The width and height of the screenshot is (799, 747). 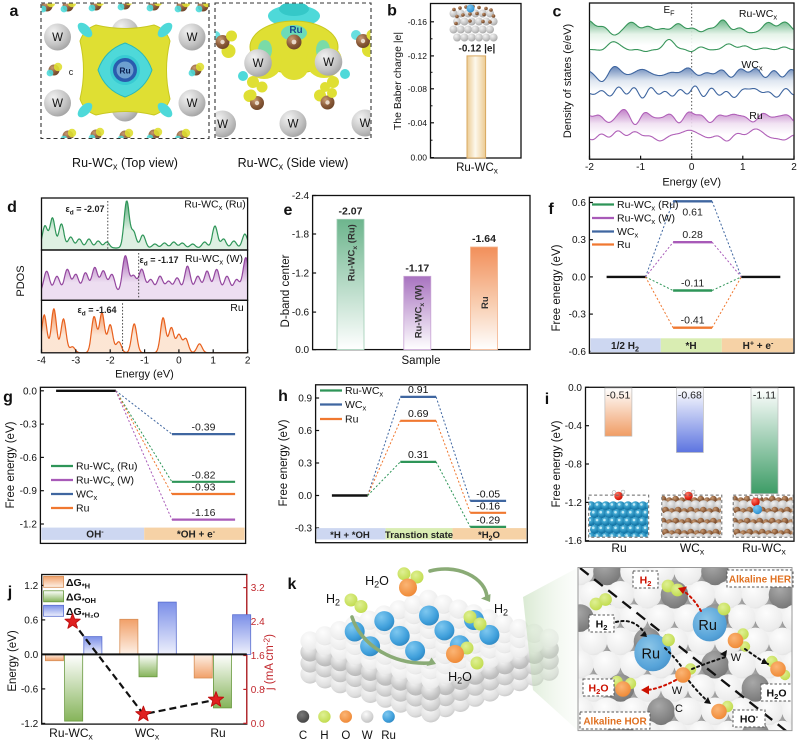 What do you see at coordinates (489, 536) in the screenshot?
I see `svg-text: *H2O` at bounding box center [489, 536].